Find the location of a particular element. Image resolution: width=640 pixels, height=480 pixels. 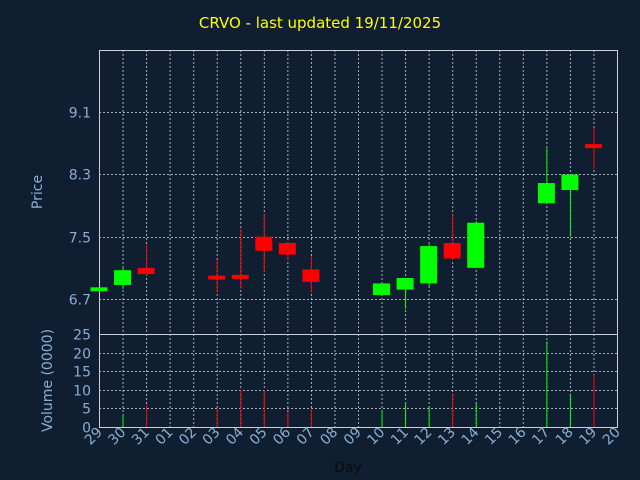

x-tick-label: 08 is located at coordinates (329, 437).